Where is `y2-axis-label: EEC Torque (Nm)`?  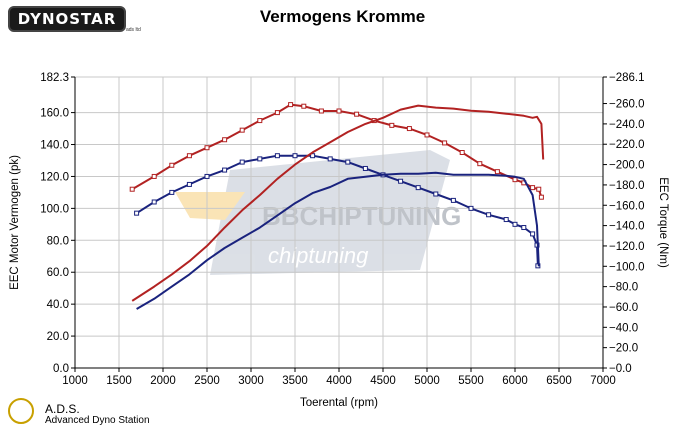 y2-axis-label: EEC Torque (Nm) is located at coordinates (663, 222).